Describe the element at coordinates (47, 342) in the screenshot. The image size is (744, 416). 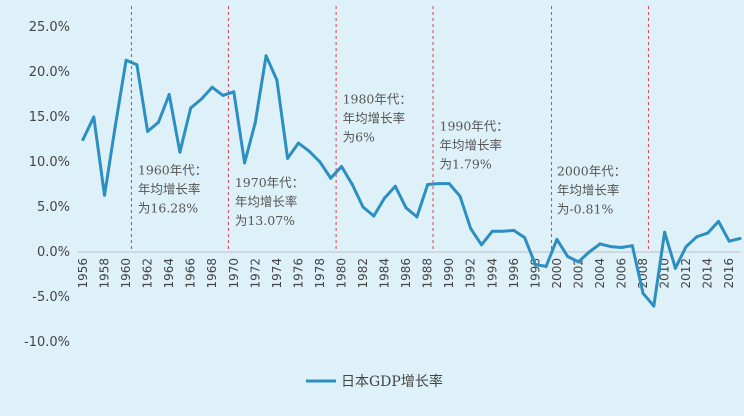
I see `y-tick-label: -10.0%` at that location.